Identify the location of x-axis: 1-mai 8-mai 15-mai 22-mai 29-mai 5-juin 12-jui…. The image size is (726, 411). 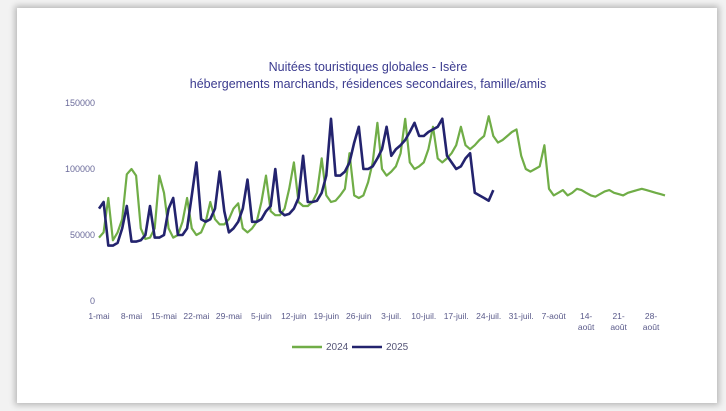
(374, 321).